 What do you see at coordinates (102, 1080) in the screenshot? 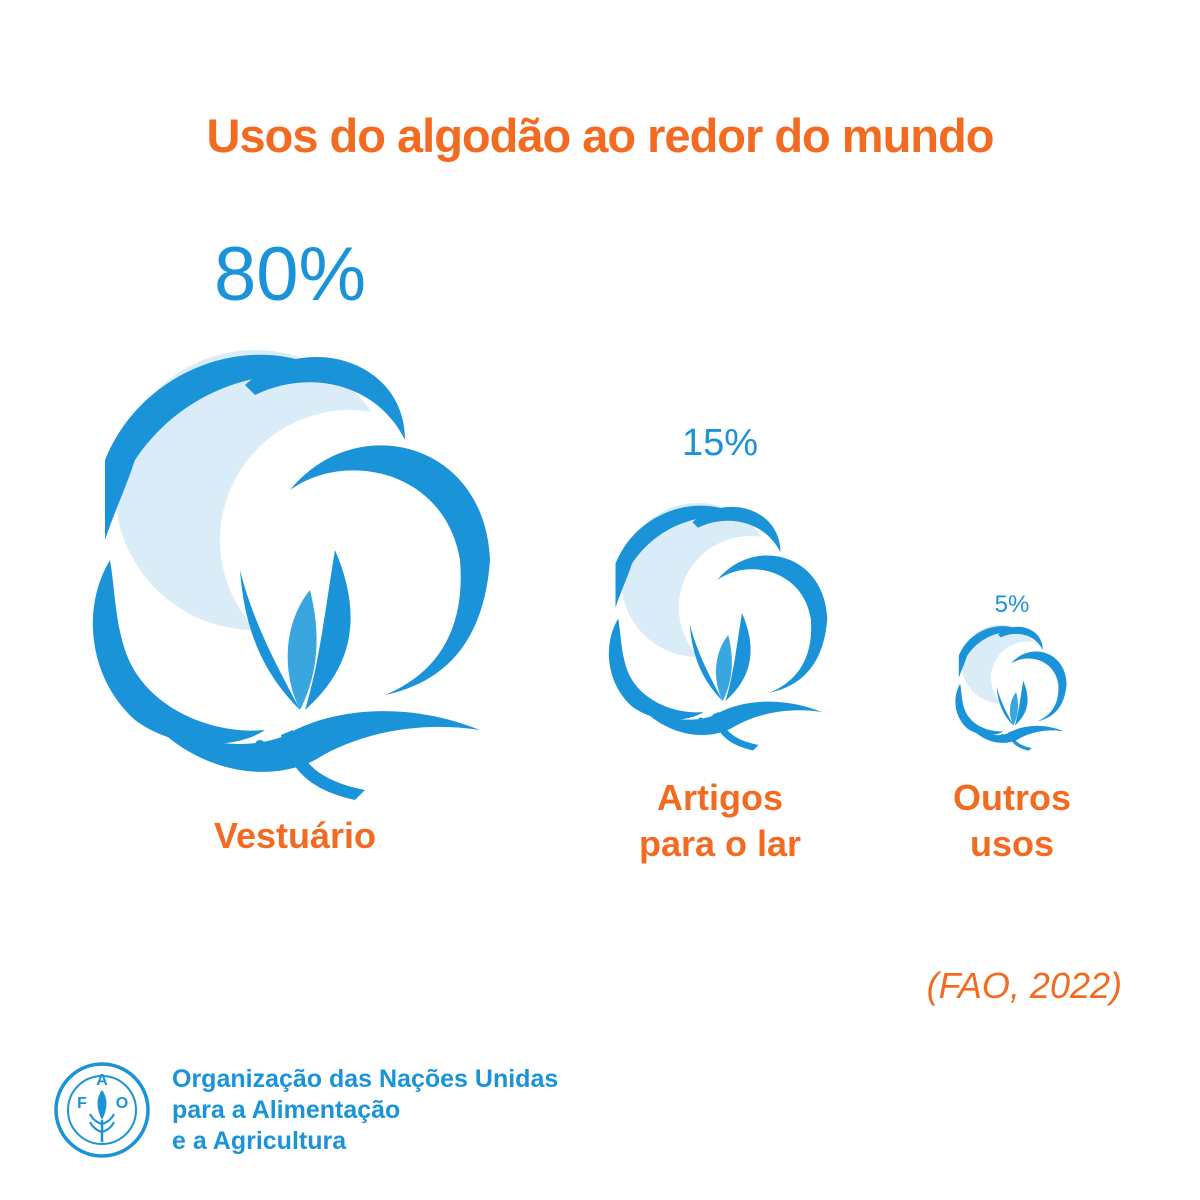
I see `logo-letter-a: A` at bounding box center [102, 1080].